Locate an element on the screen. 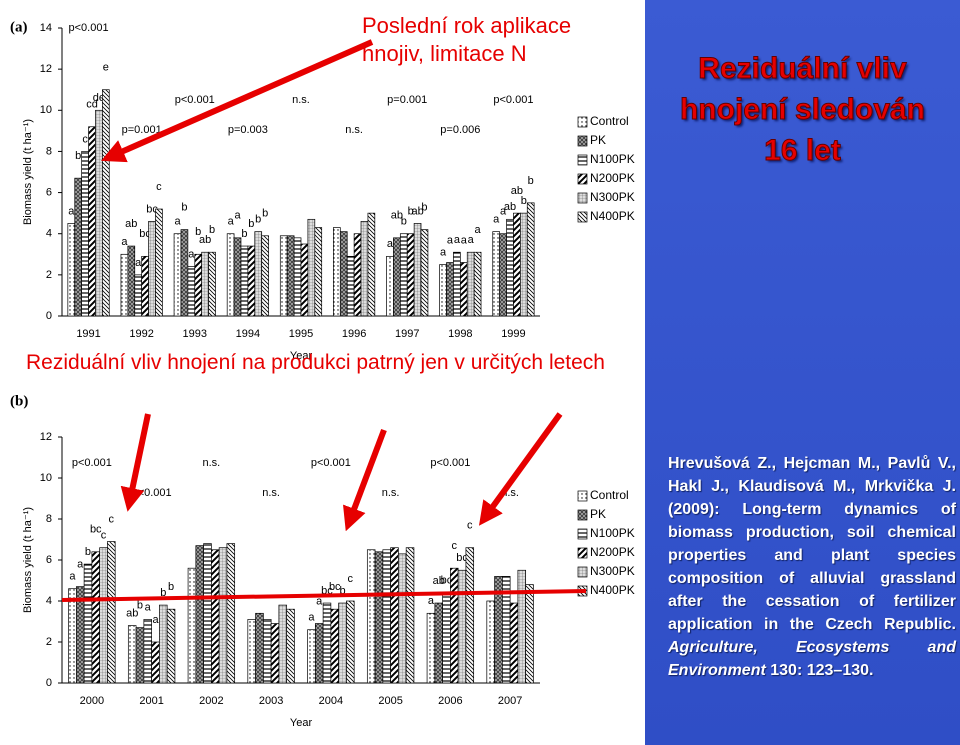 The width and height of the screenshot is (960, 745). y-tick-label: 14 is located at coordinates (46, 28).